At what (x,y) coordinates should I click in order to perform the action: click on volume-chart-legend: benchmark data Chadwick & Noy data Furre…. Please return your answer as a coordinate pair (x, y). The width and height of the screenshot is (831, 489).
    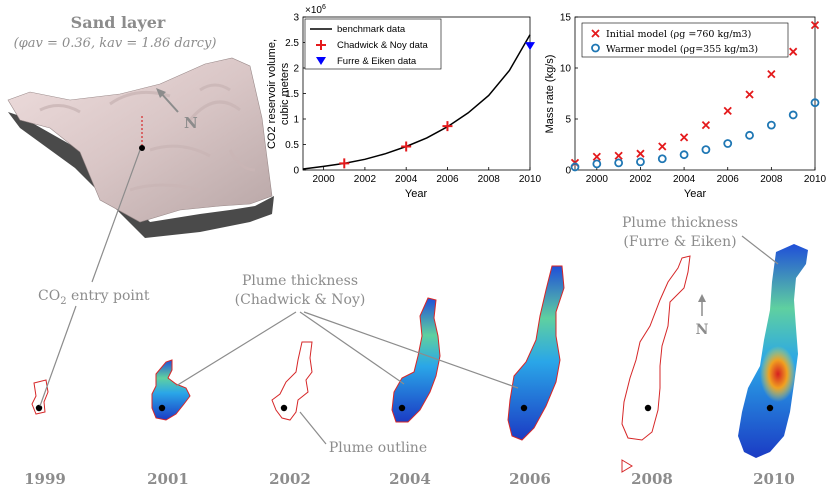
    Looking at the image, I should click on (373, 44).